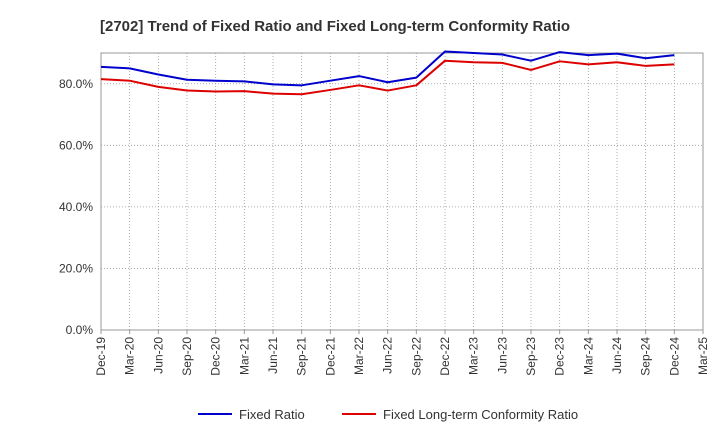 This screenshot has height=445, width=720. I want to click on x-tick-label: Sep-21, so click(302, 356).